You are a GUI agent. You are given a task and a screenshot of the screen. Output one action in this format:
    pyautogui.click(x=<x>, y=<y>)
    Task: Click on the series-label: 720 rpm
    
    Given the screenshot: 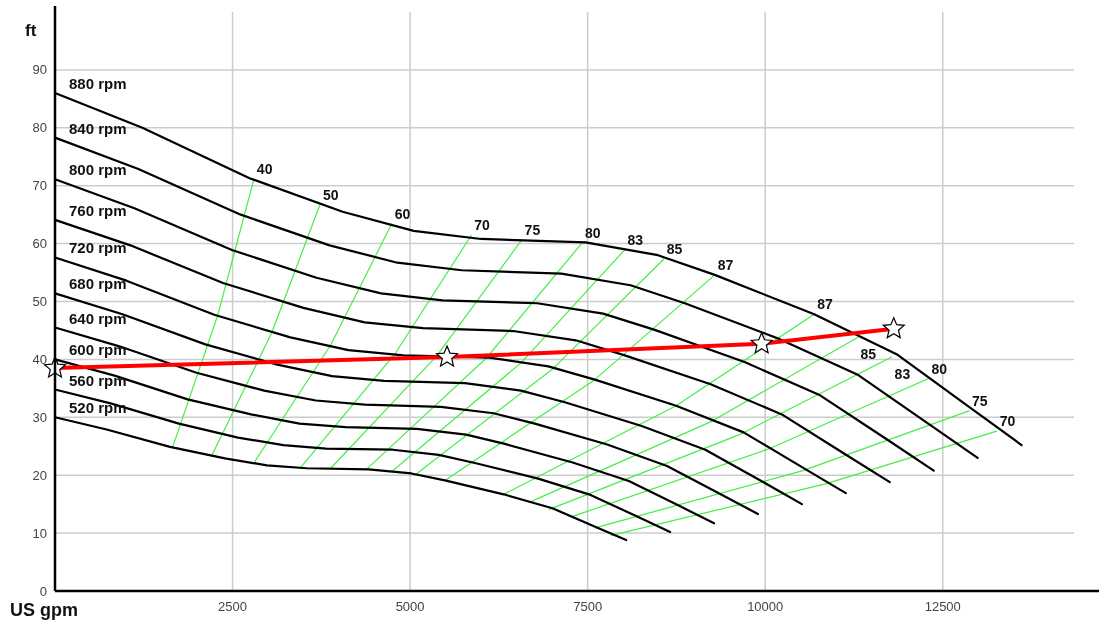 What is the action you would take?
    pyautogui.click(x=98, y=248)
    